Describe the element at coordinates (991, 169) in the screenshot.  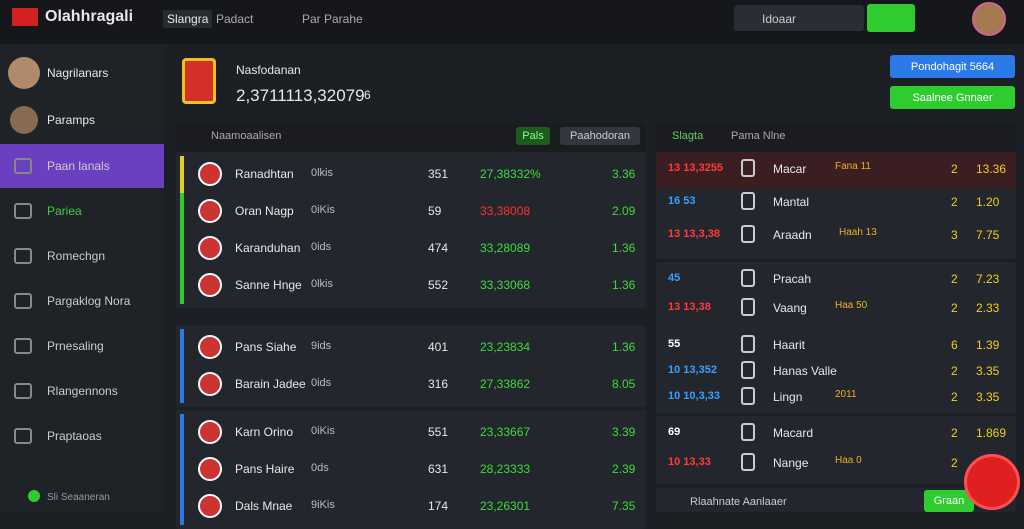
I see `odds: 13.36` at that location.